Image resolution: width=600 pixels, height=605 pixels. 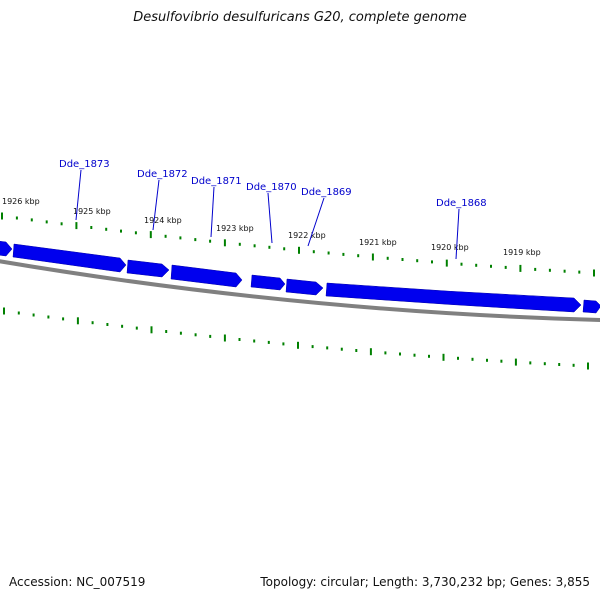 I want to click on gene-arrow-track, so click(x=300, y=277).